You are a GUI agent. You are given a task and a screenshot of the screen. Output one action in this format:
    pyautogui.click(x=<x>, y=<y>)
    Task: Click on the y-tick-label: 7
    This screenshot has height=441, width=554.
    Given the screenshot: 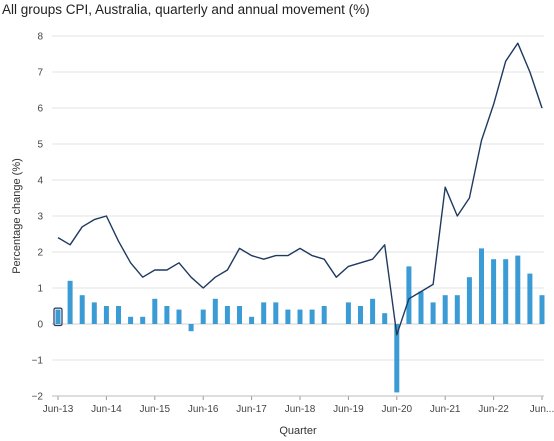 What is the action you would take?
    pyautogui.click(x=40, y=73)
    